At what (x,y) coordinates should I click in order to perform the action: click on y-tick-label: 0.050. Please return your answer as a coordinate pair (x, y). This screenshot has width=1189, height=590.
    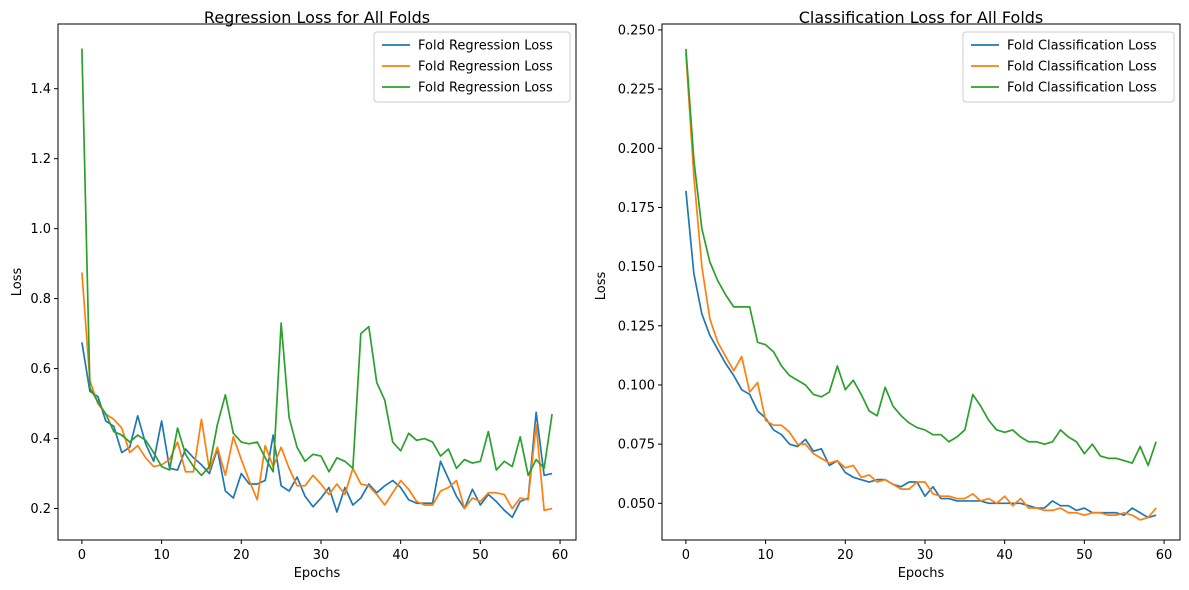
    Looking at the image, I should click on (636, 504).